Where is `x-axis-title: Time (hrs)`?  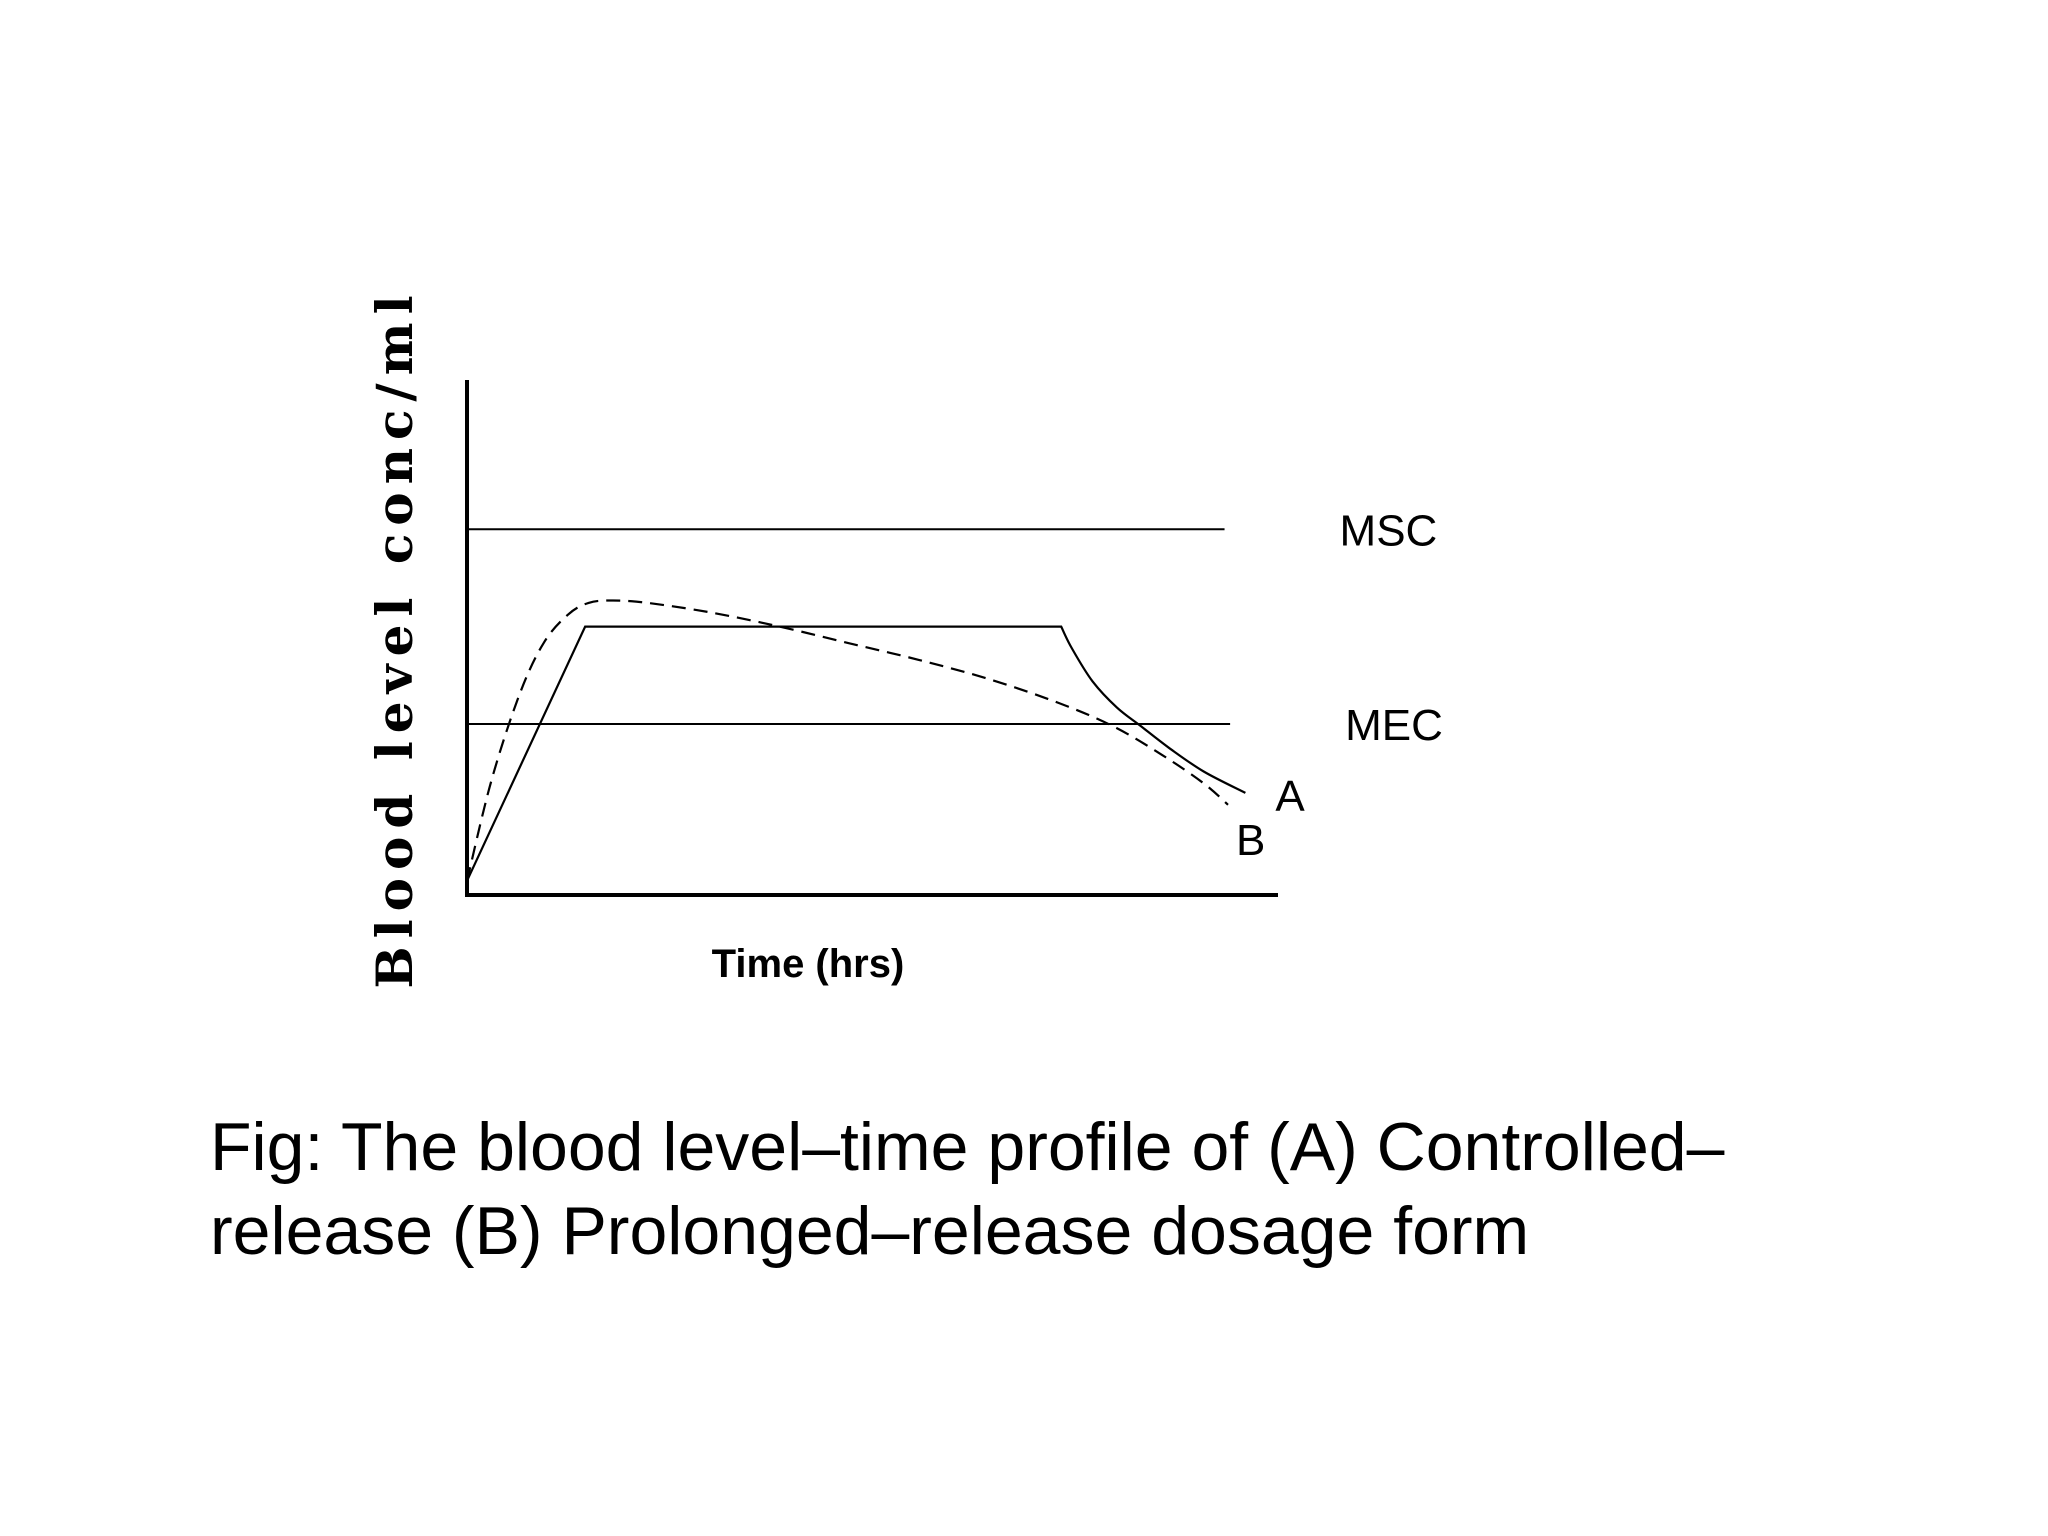
x-axis-title: Time (hrs) is located at coordinates (808, 964).